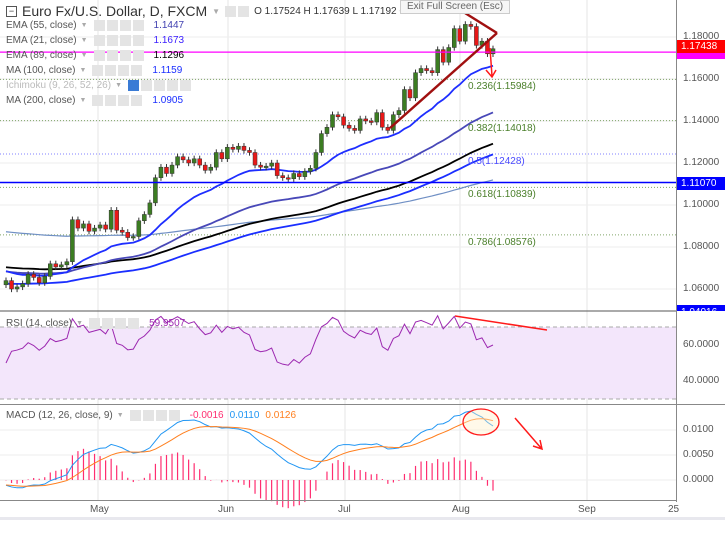 The image size is (725, 543). I want to click on arrow-down-macd, so click(529, 434).